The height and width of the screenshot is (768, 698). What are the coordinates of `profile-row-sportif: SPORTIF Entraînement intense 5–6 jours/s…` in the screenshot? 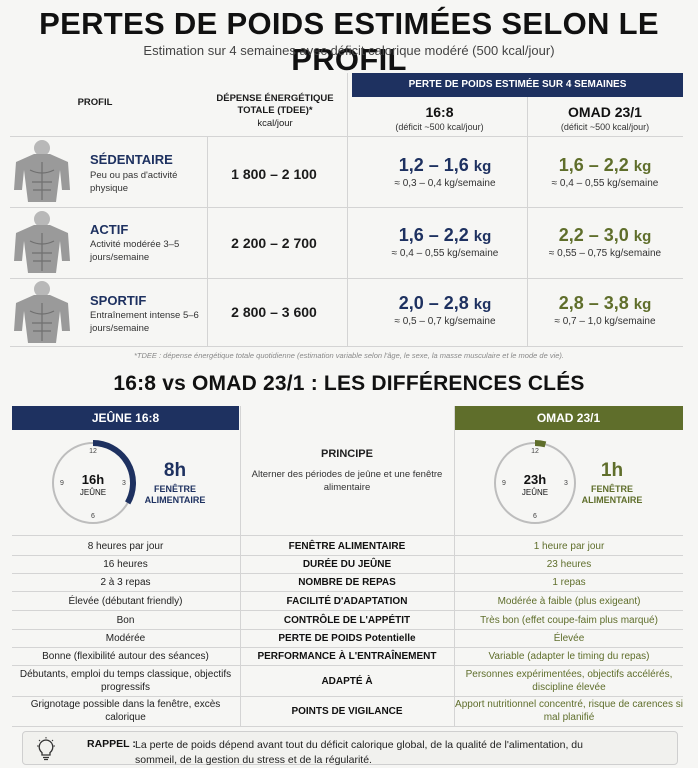 It's located at (346, 312).